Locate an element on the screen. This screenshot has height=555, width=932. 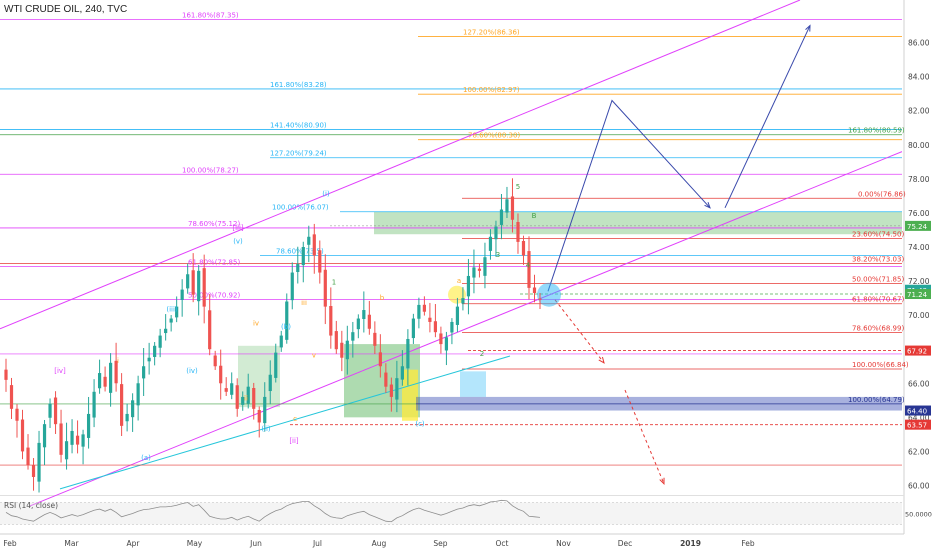
wave-label: c is located at coordinates (295, 419).